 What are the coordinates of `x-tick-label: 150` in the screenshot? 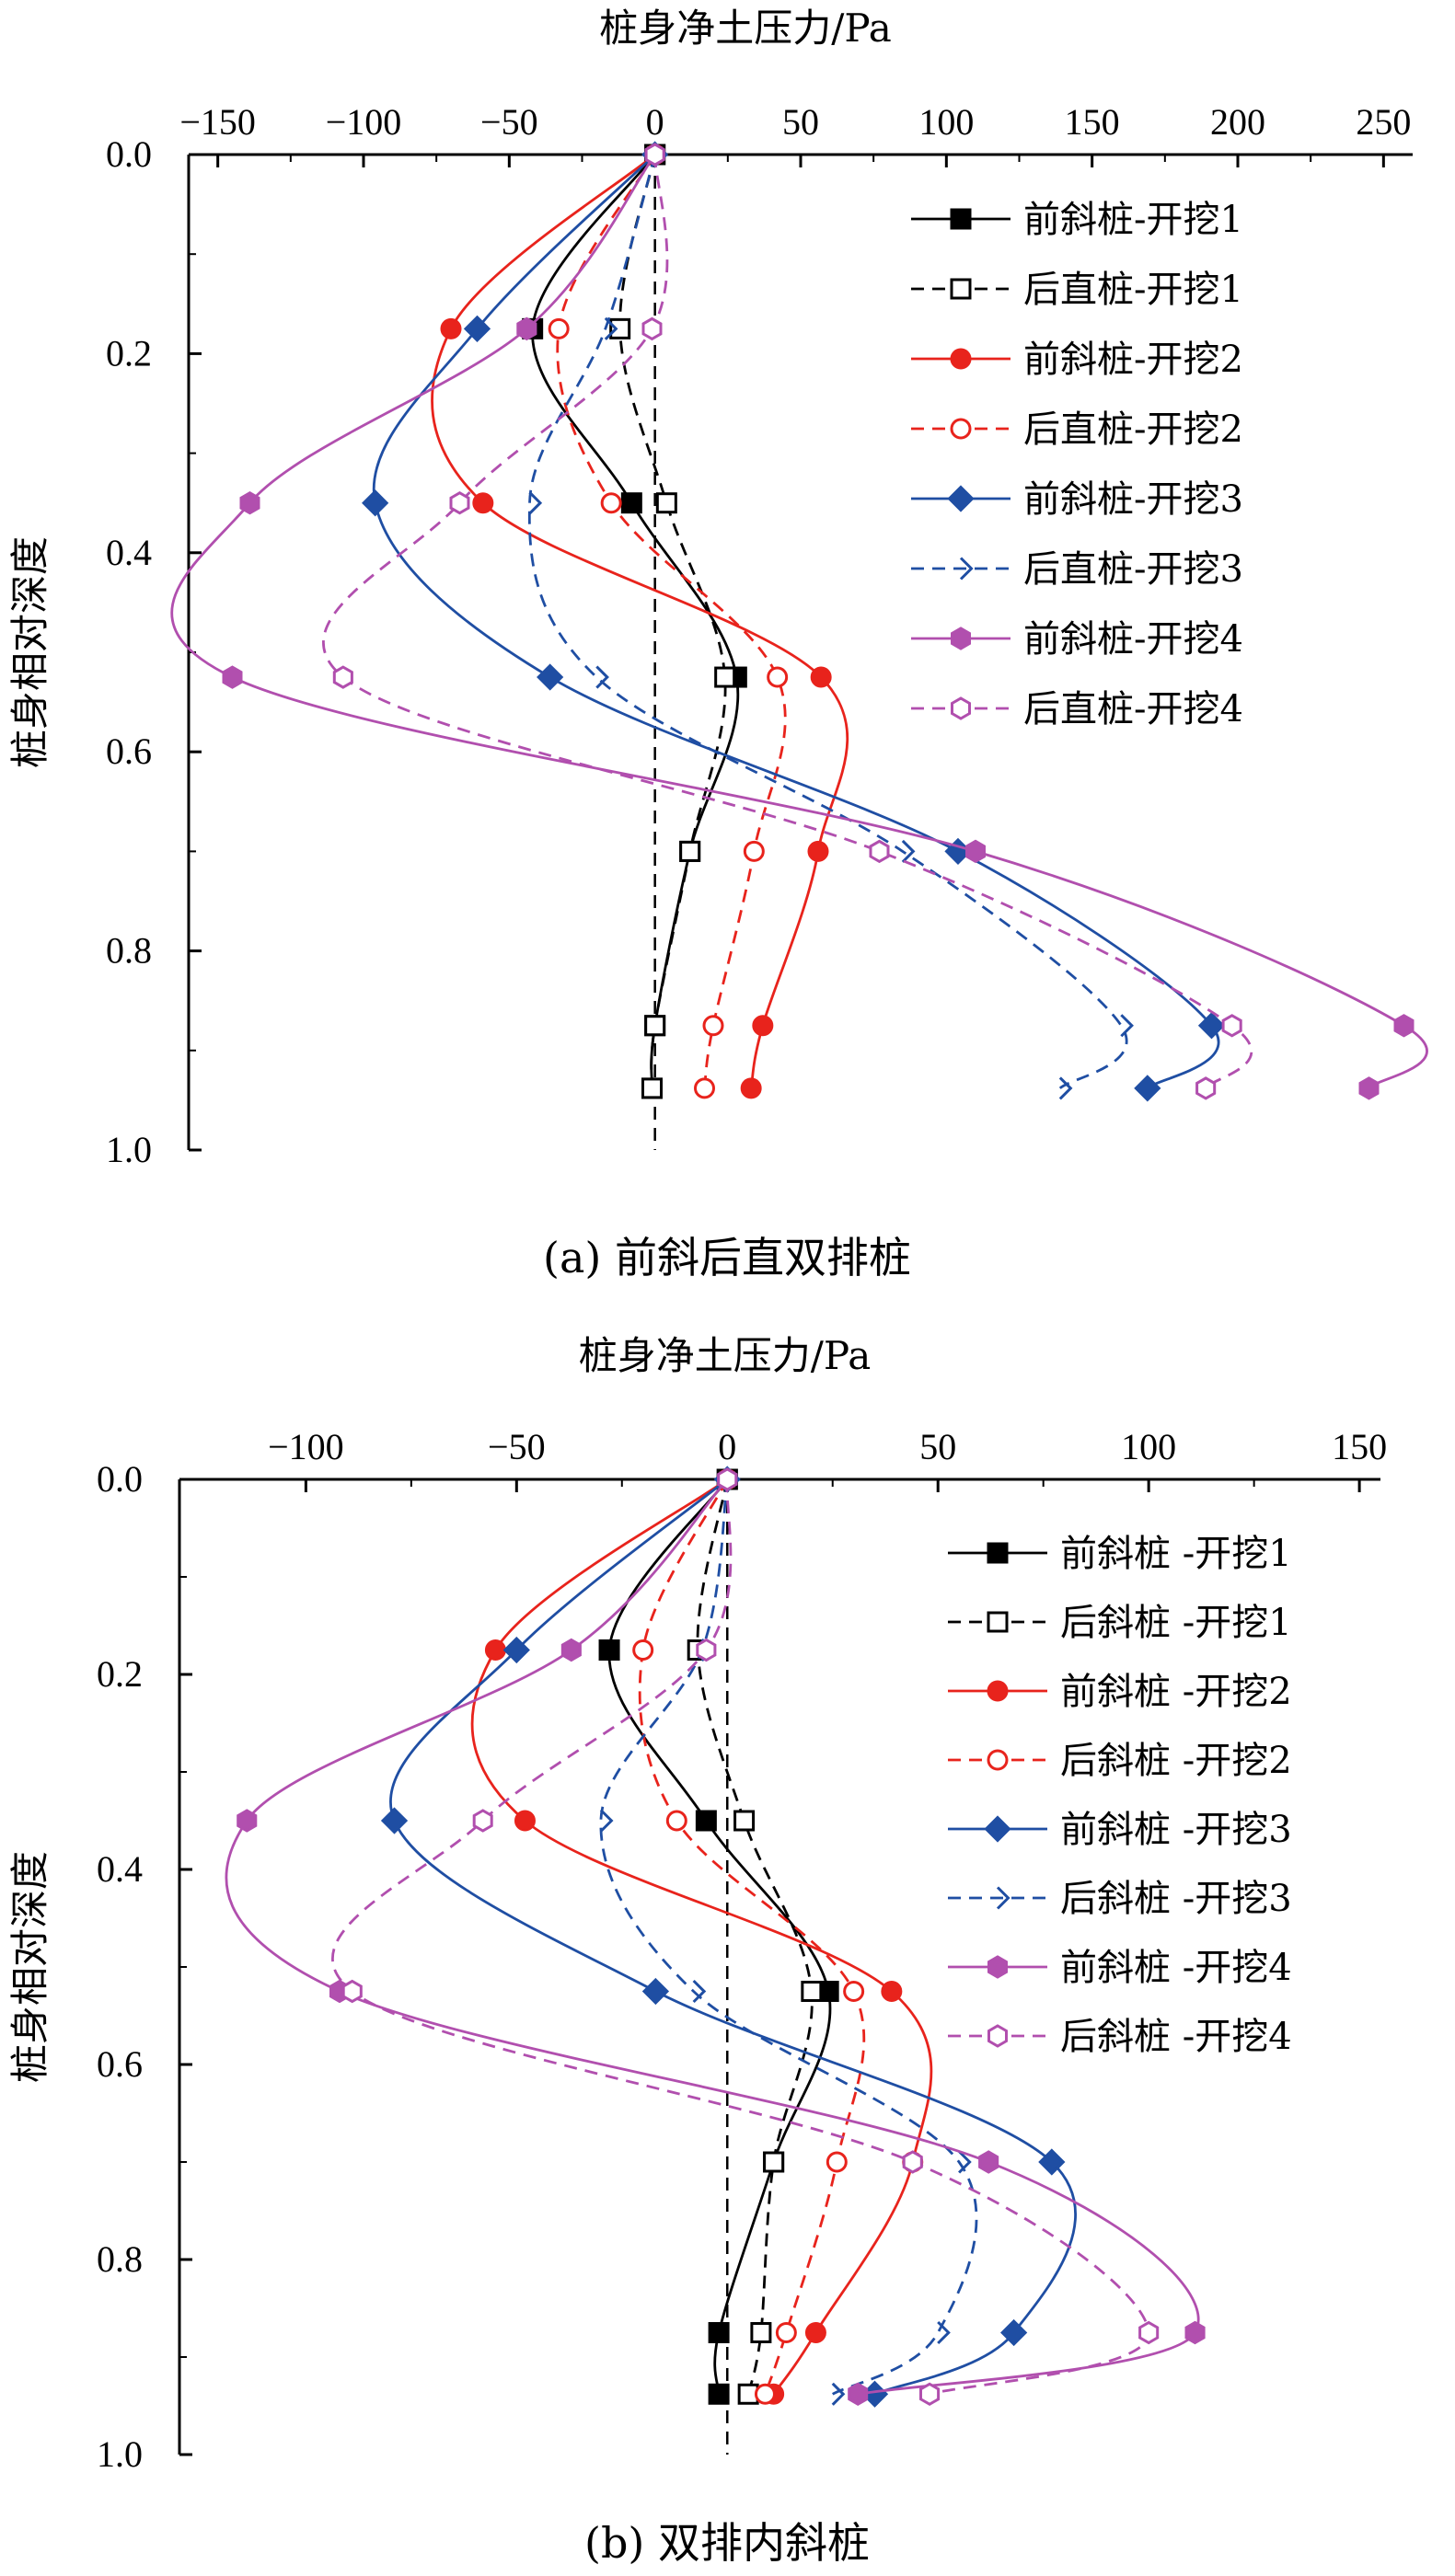 It's located at (1092, 122).